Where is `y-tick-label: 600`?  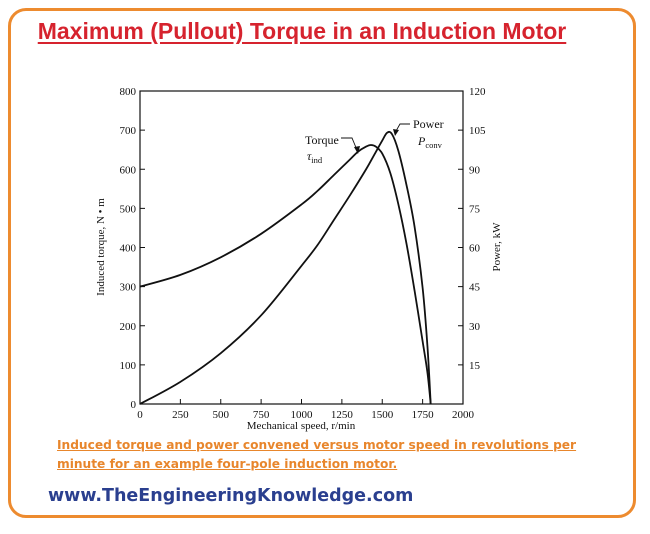 y-tick-label: 600 is located at coordinates (128, 170).